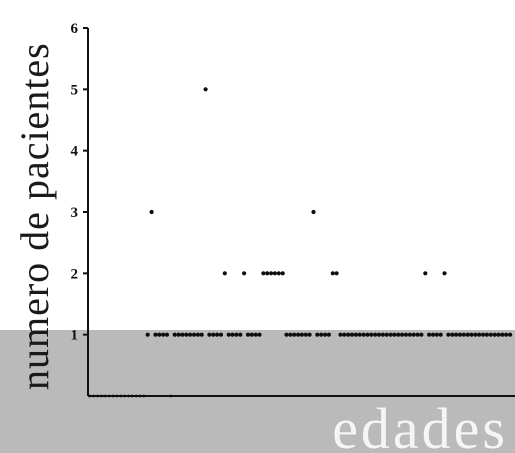 This screenshot has width=515, height=453. What do you see at coordinates (420, 424) in the screenshot?
I see `x-axis-title: edades` at bounding box center [420, 424].